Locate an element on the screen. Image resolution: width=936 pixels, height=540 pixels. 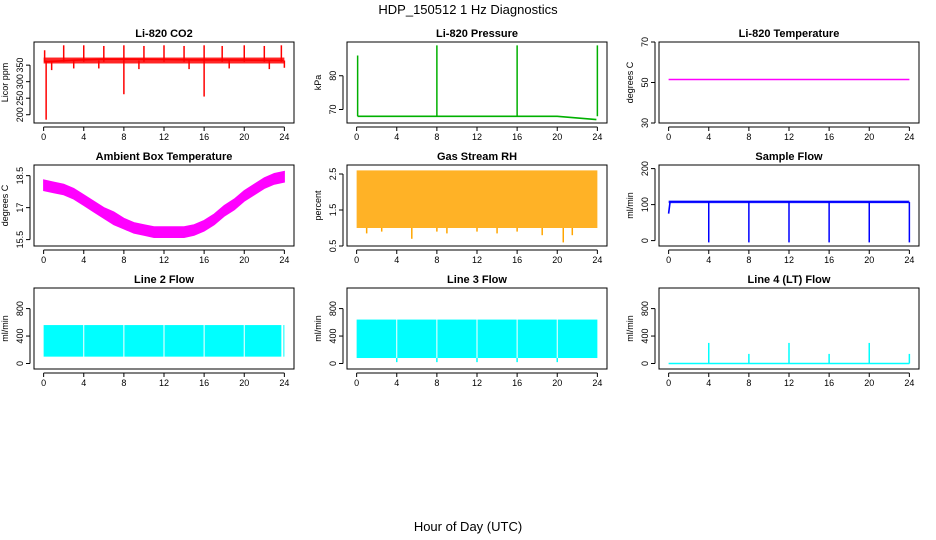
series-range is located at coordinates (164, 204).